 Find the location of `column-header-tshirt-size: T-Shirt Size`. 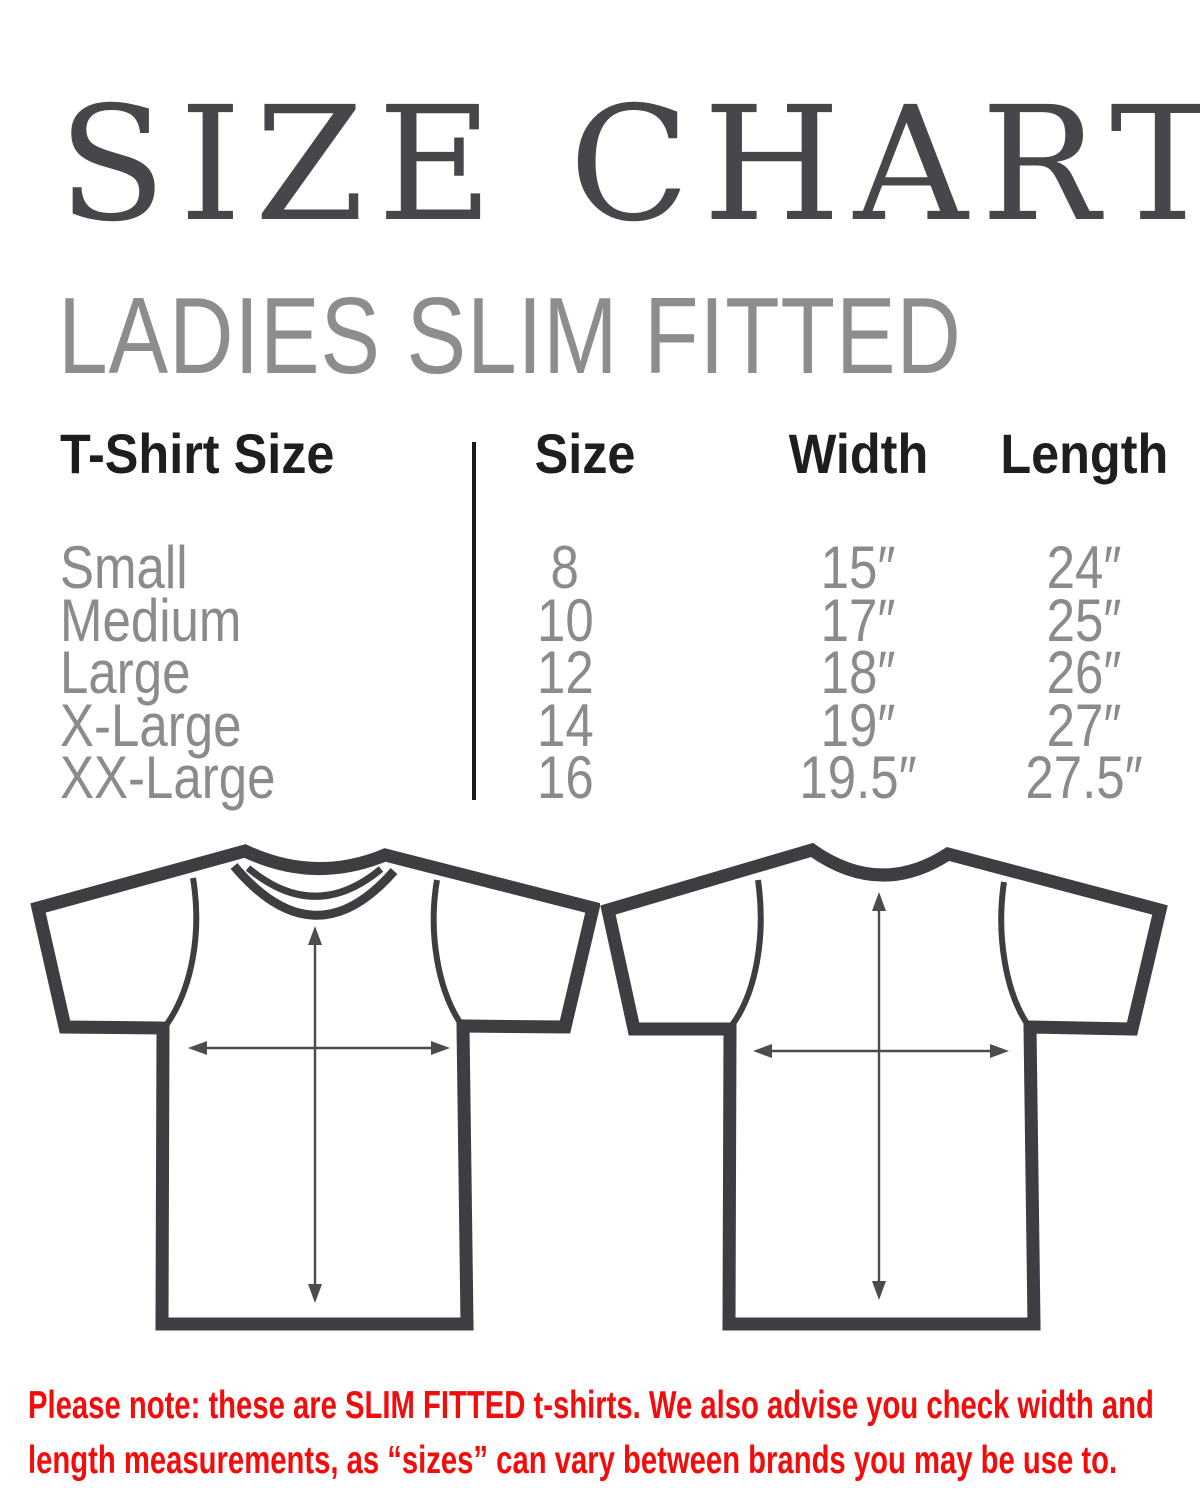

column-header-tshirt-size: T-Shirt Size is located at coordinates (197, 453).